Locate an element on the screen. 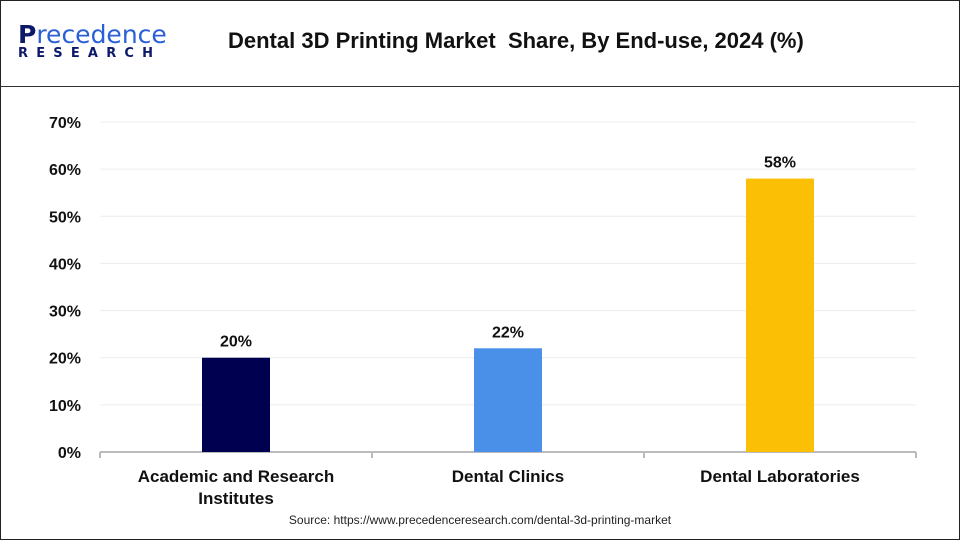 Image resolution: width=960 pixels, height=540 pixels. y-tick-label: 70% is located at coordinates (65, 123).